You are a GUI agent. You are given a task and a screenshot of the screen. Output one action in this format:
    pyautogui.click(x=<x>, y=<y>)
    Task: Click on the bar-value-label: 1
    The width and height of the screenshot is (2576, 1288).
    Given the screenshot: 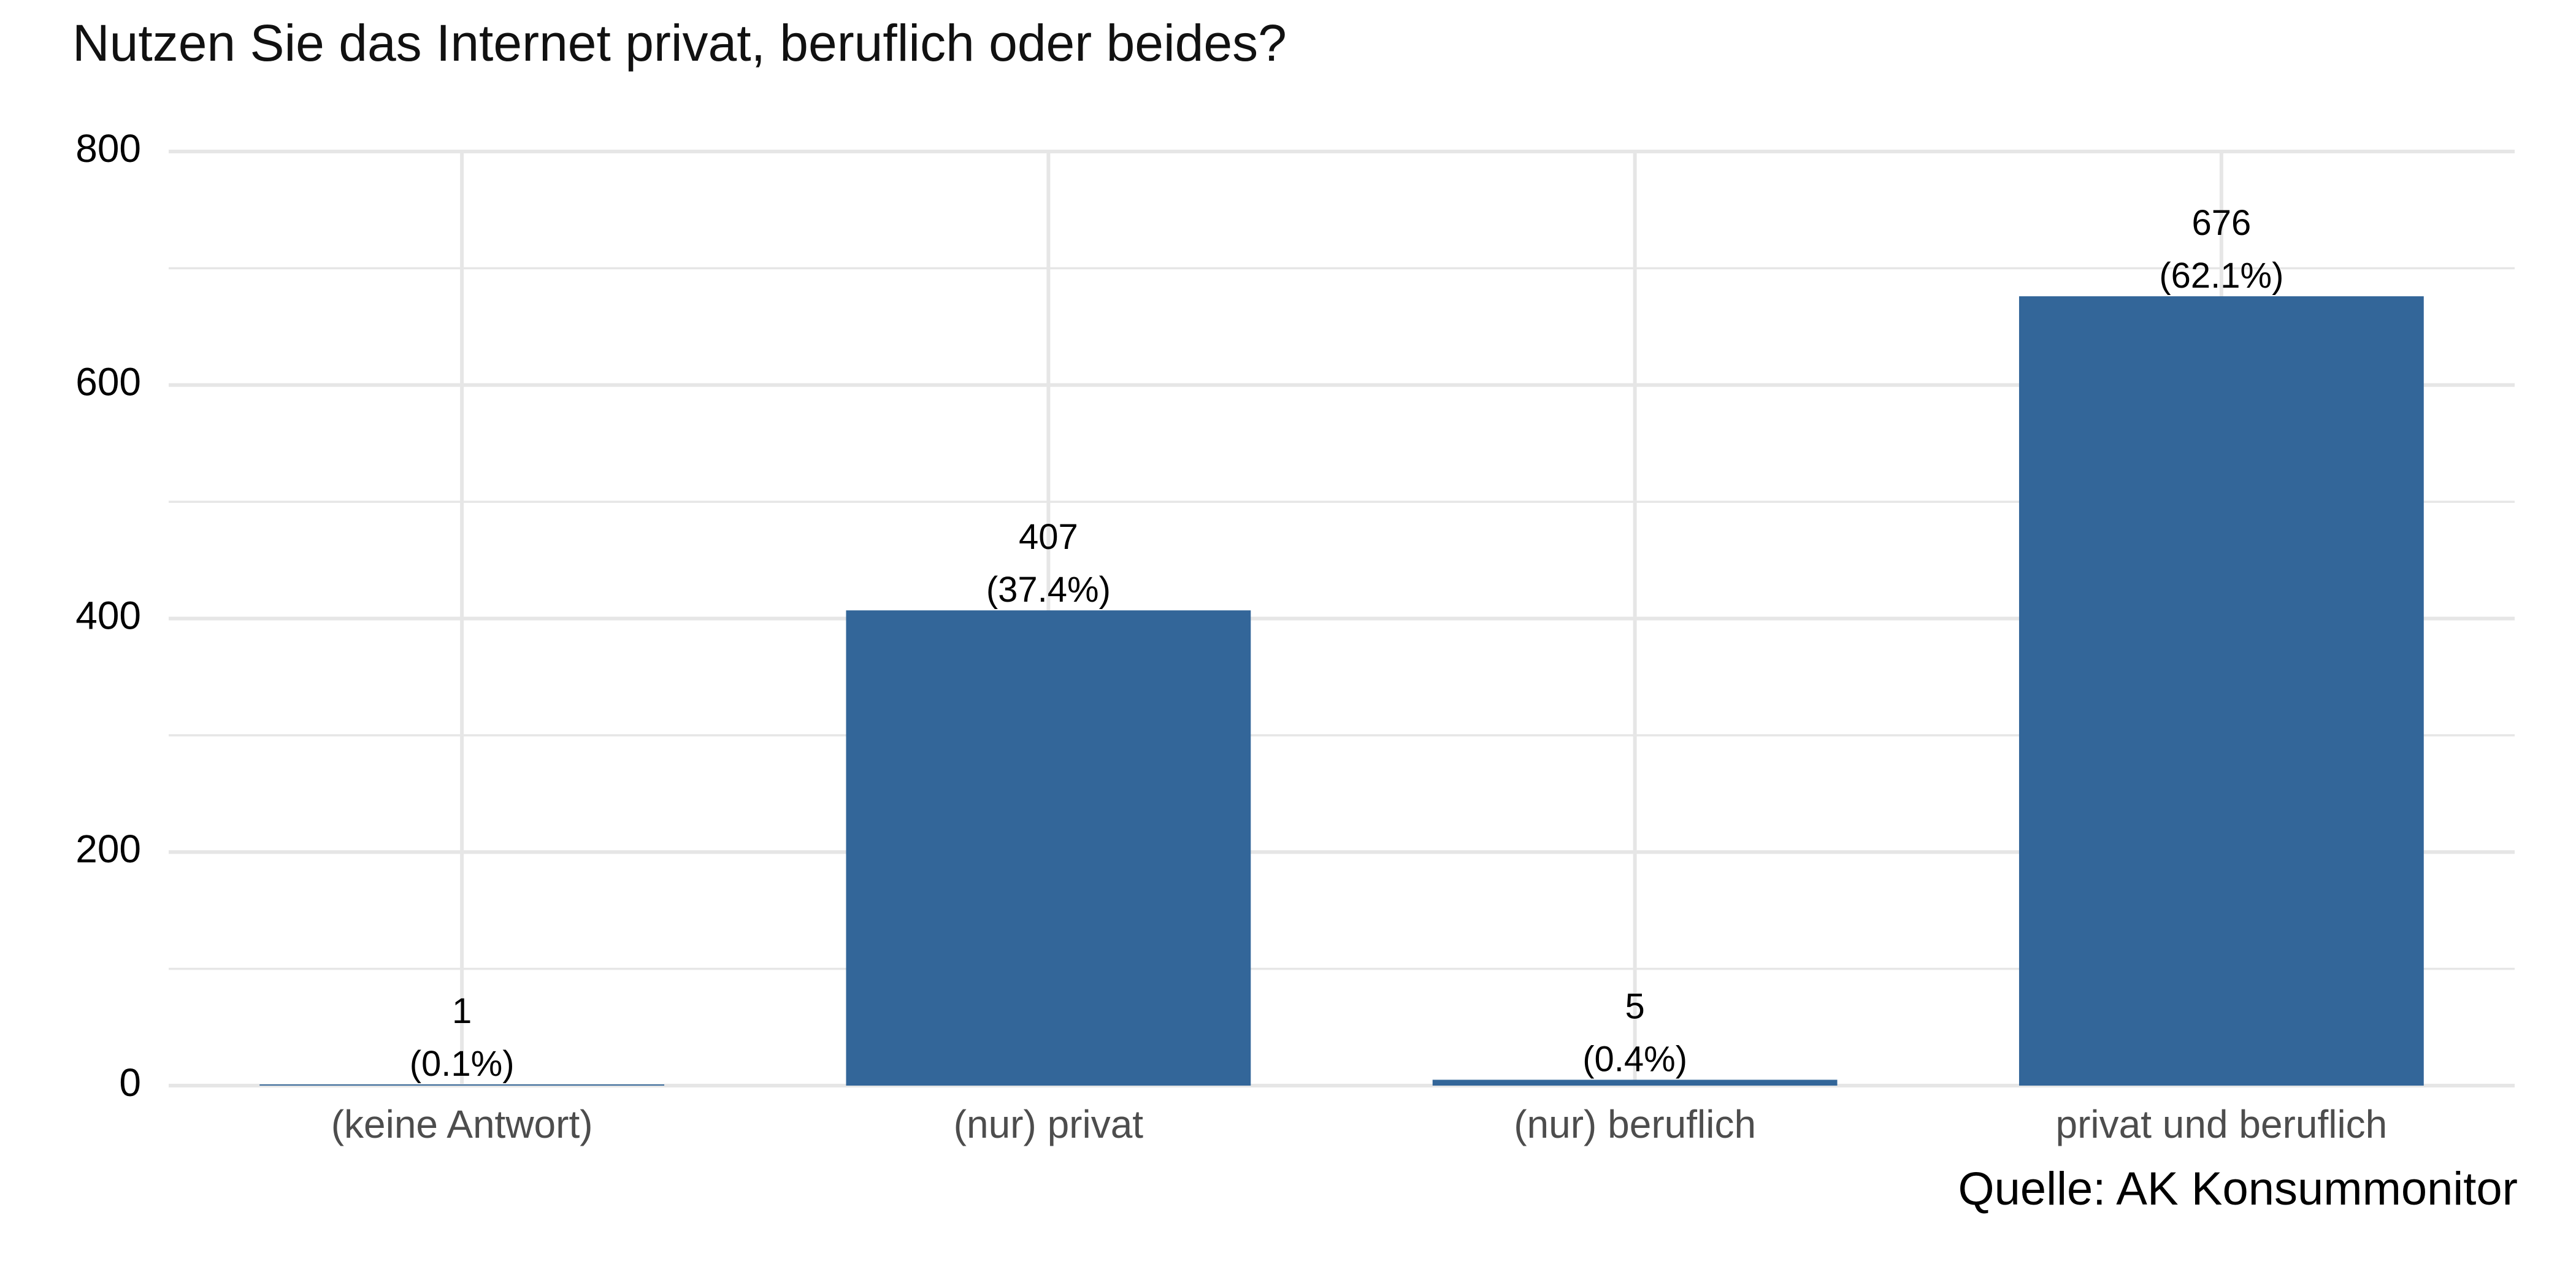 What is the action you would take?
    pyautogui.click(x=462, y=1011)
    